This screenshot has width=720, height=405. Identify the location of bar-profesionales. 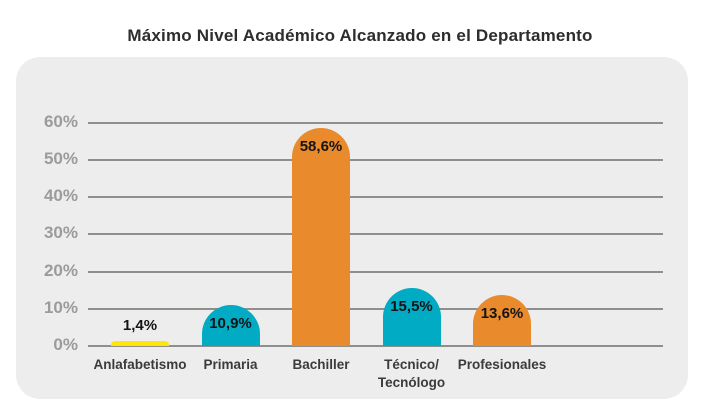
(502, 320).